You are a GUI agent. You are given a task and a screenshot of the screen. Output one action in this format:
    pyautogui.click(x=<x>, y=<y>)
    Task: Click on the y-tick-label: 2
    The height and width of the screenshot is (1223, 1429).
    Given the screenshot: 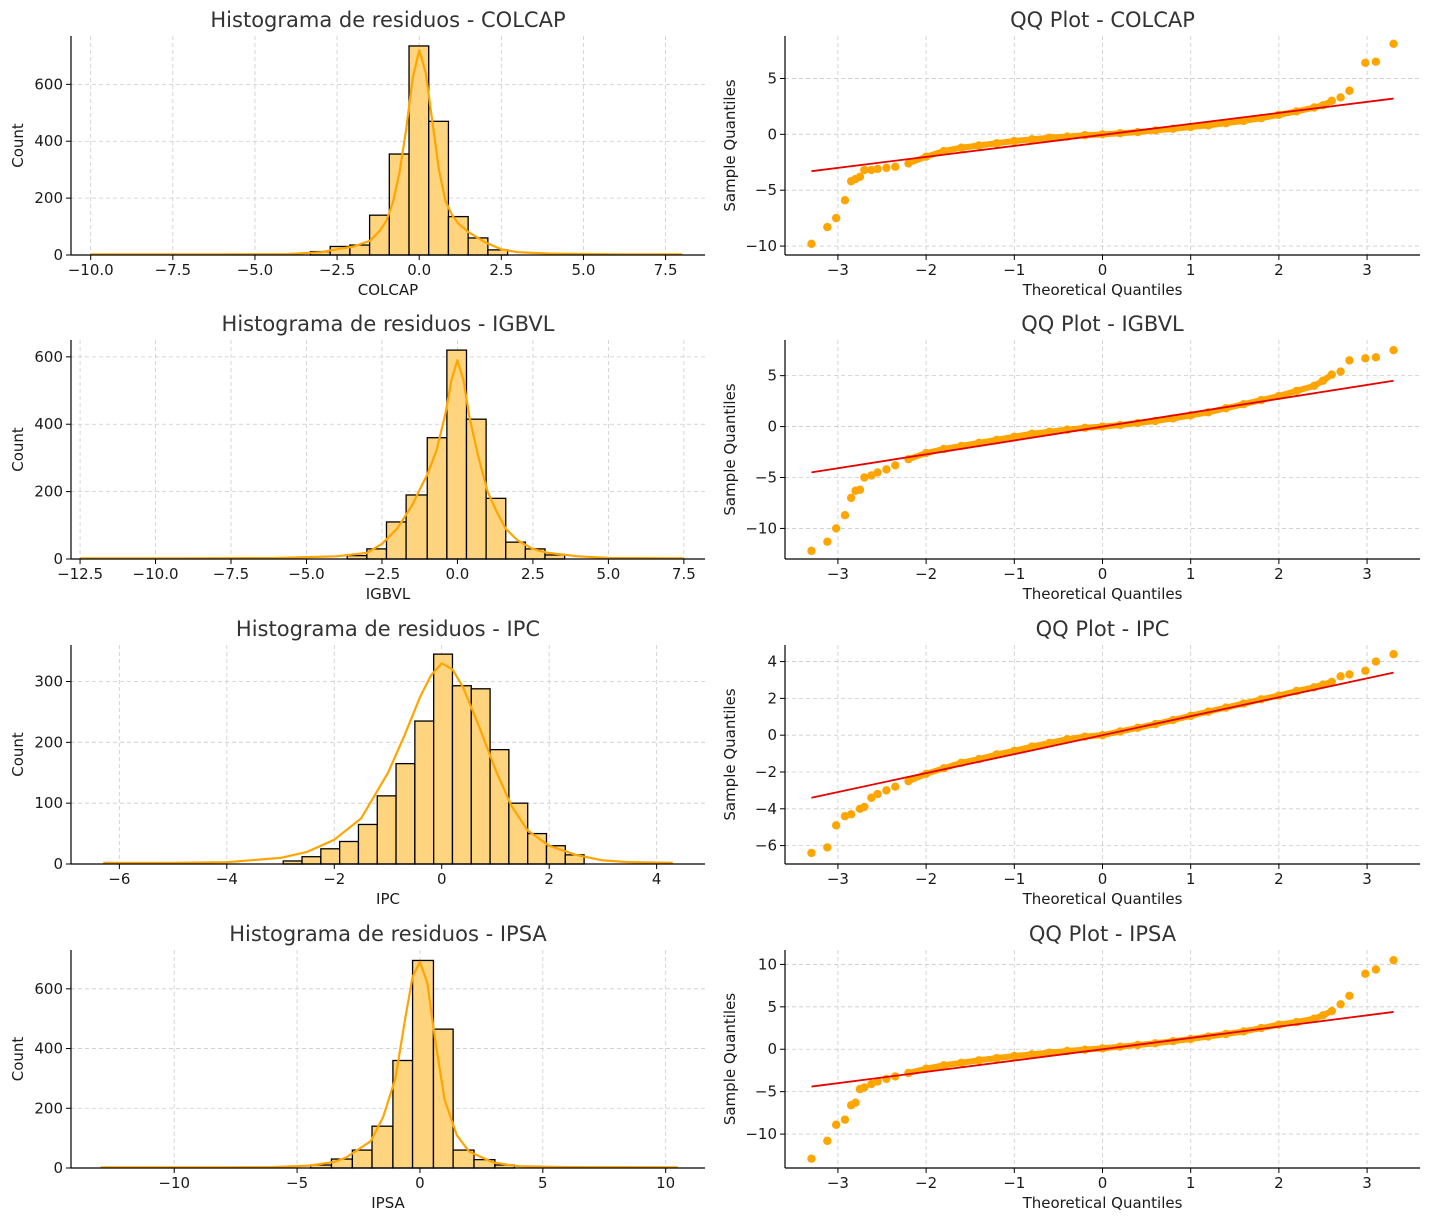 What is the action you would take?
    pyautogui.click(x=772, y=698)
    